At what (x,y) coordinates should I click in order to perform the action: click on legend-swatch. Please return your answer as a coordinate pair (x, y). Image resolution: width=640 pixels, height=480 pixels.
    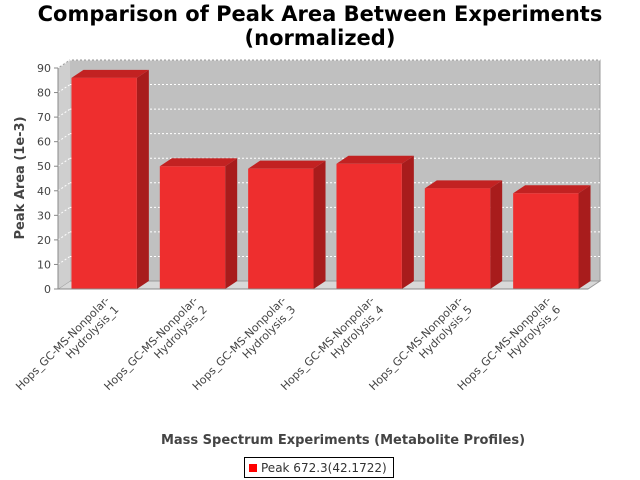
    Looking at the image, I should click on (253, 467).